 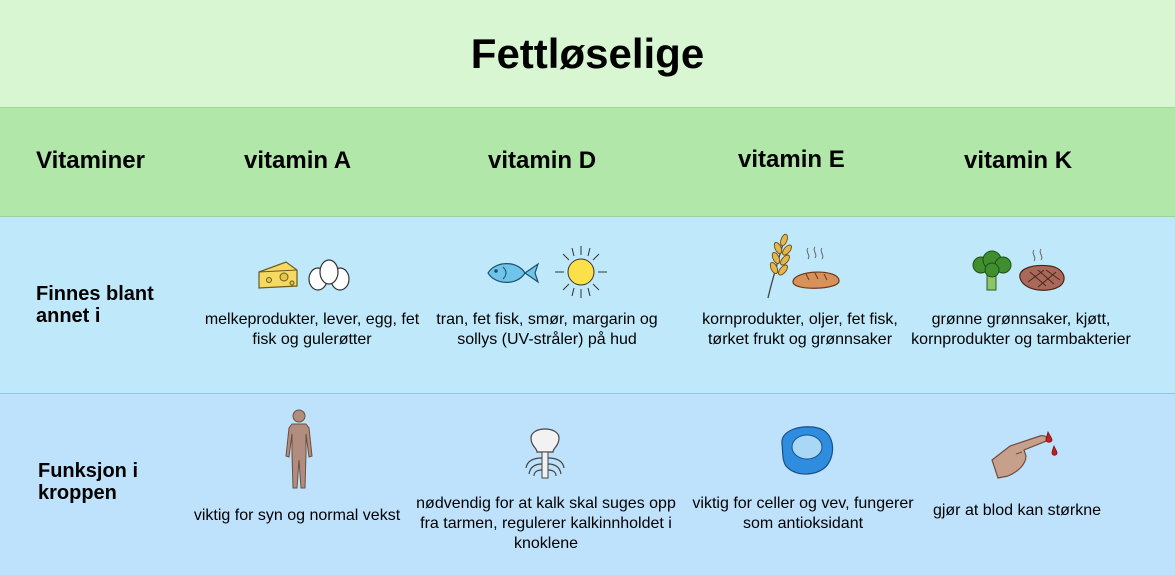 What do you see at coordinates (779, 266) in the screenshot?
I see `wheat-icon` at bounding box center [779, 266].